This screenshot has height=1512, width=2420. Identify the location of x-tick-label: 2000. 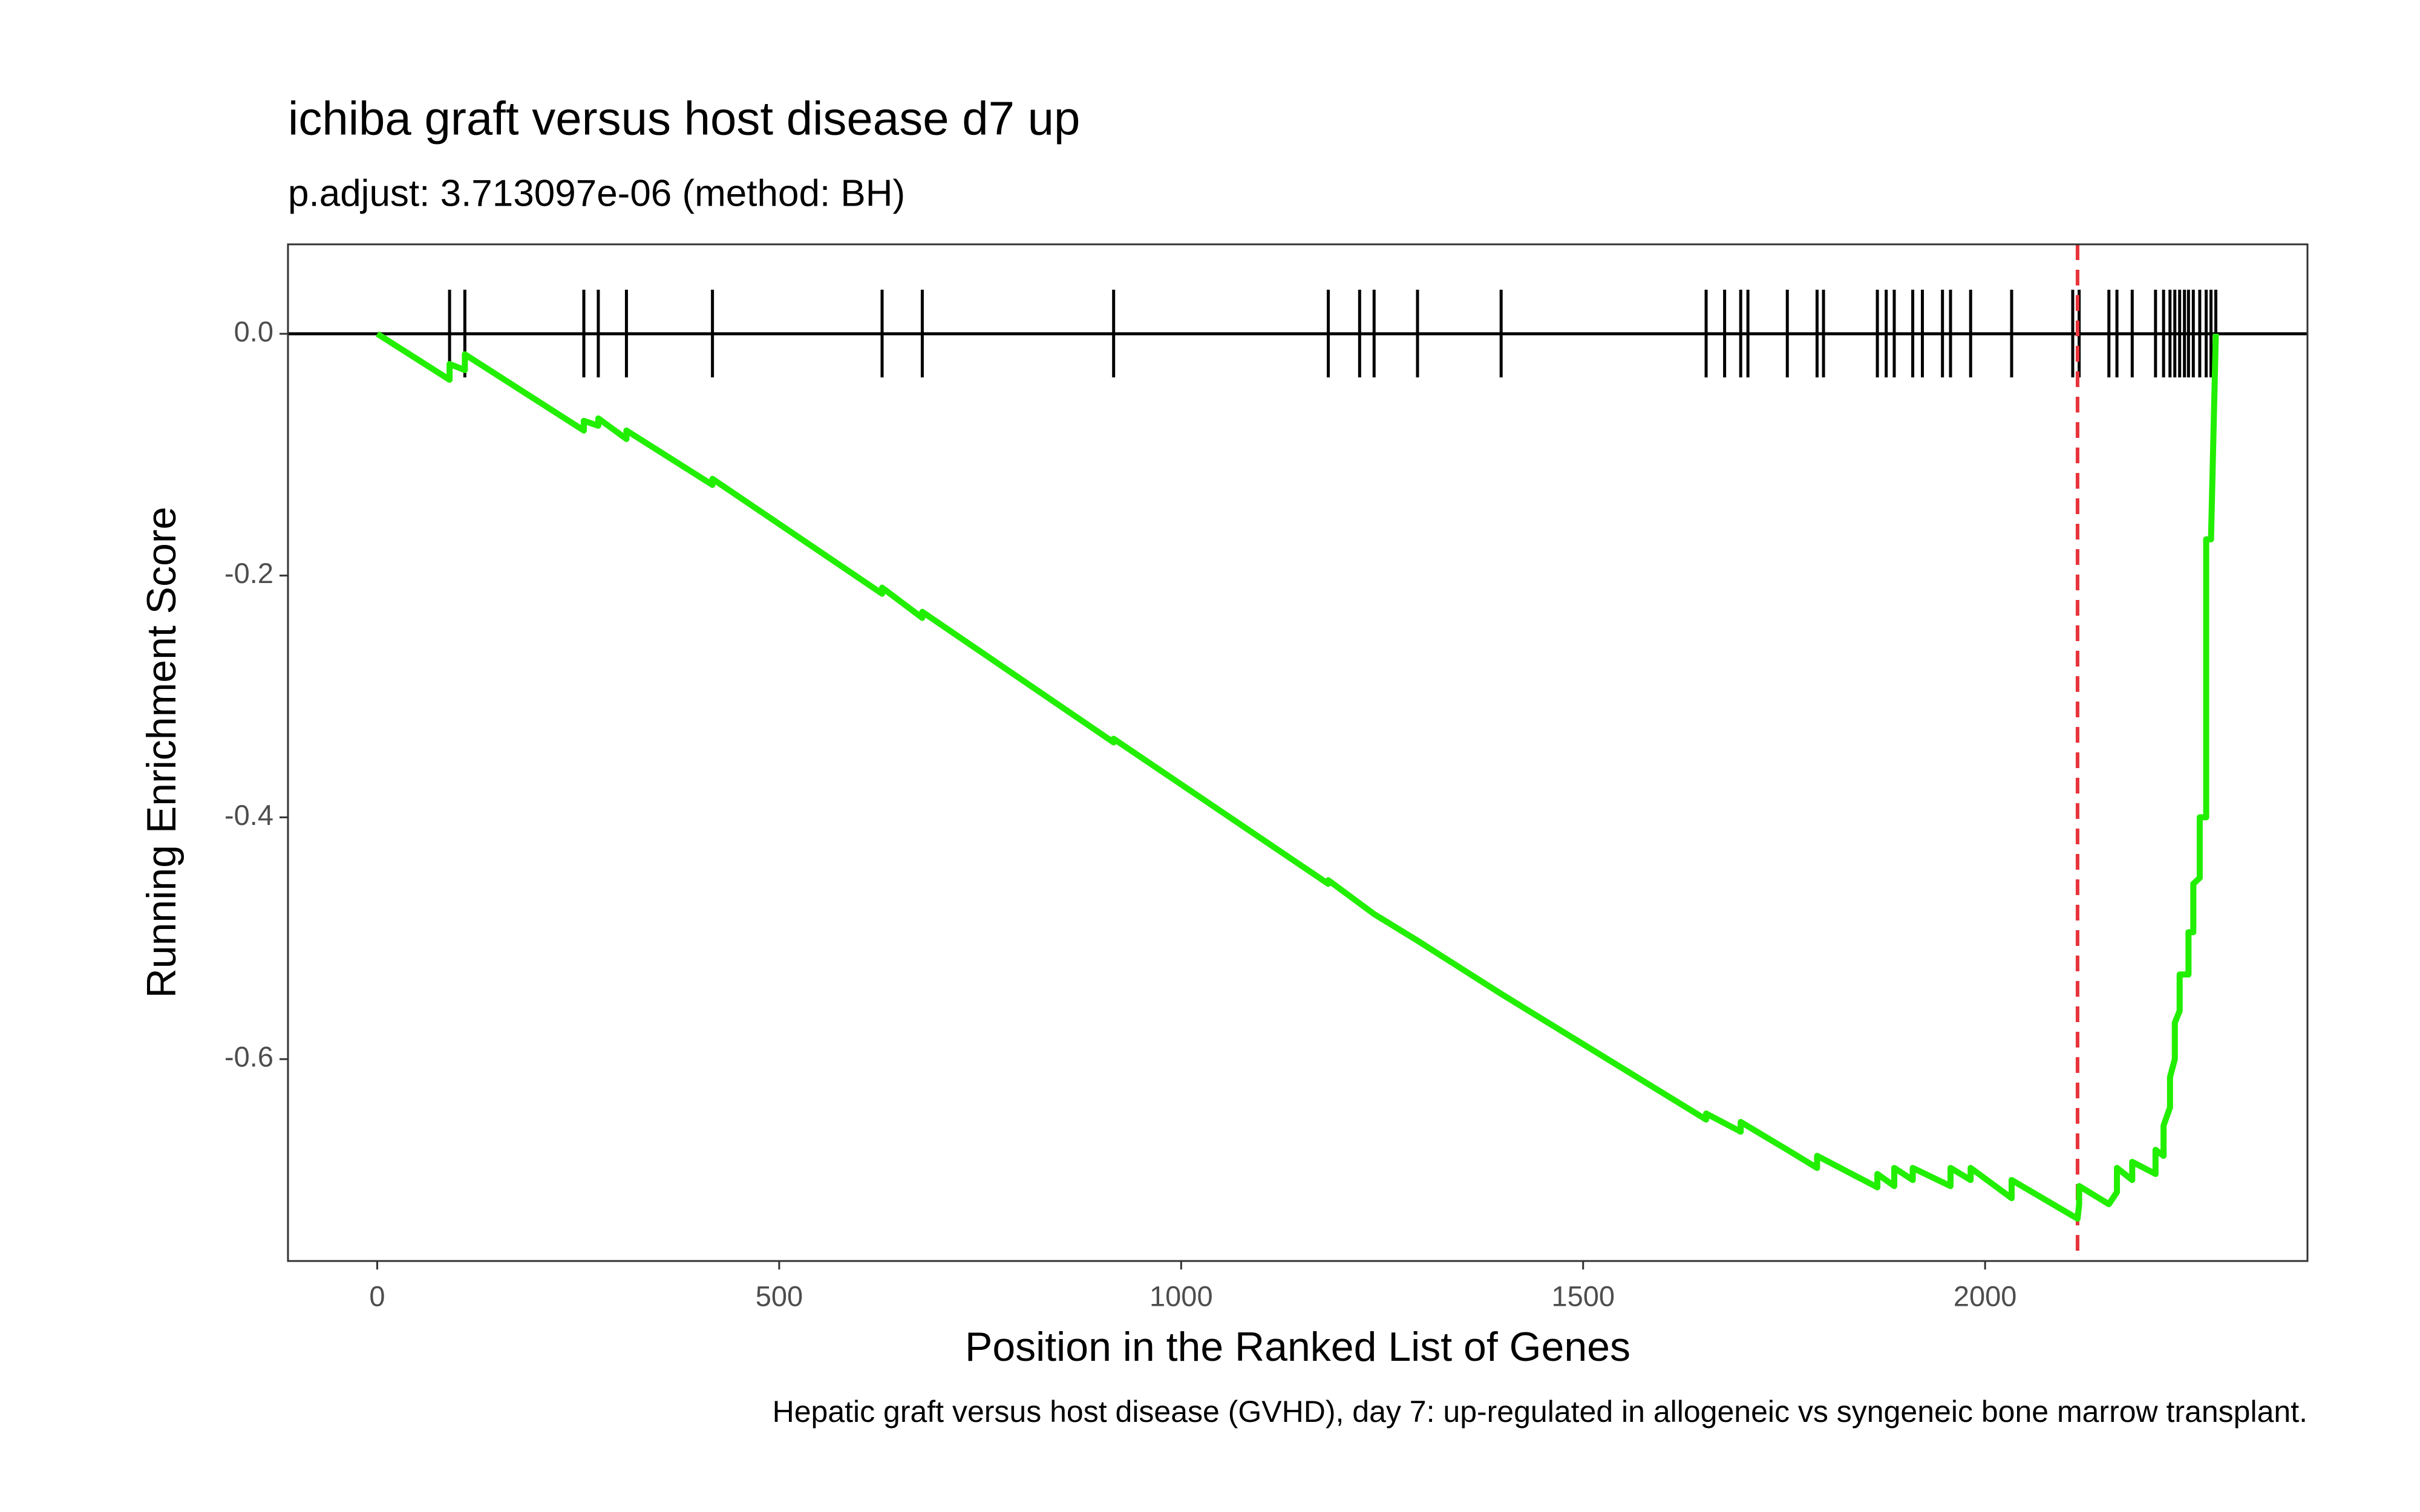
(1985, 1296).